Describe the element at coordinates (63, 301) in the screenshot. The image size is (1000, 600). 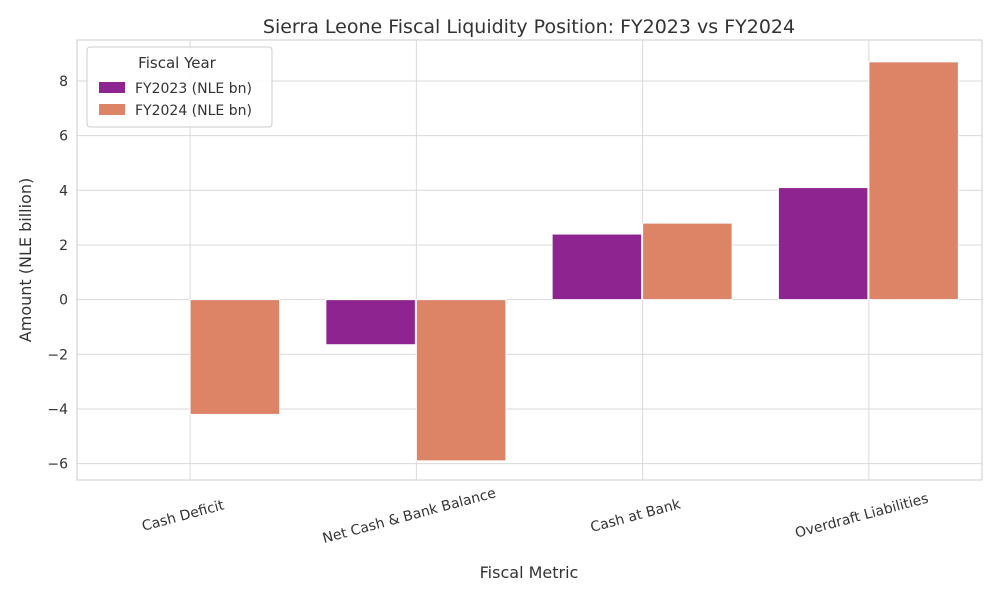
I see `y-tick-label: 0` at that location.